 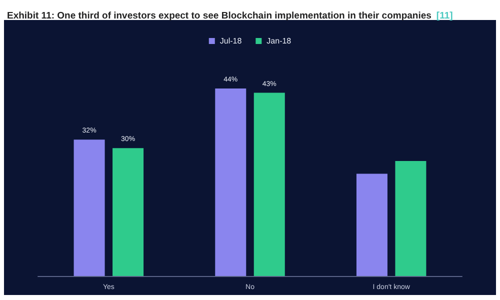 I want to click on legend-label: Jul-18, so click(x=231, y=41).